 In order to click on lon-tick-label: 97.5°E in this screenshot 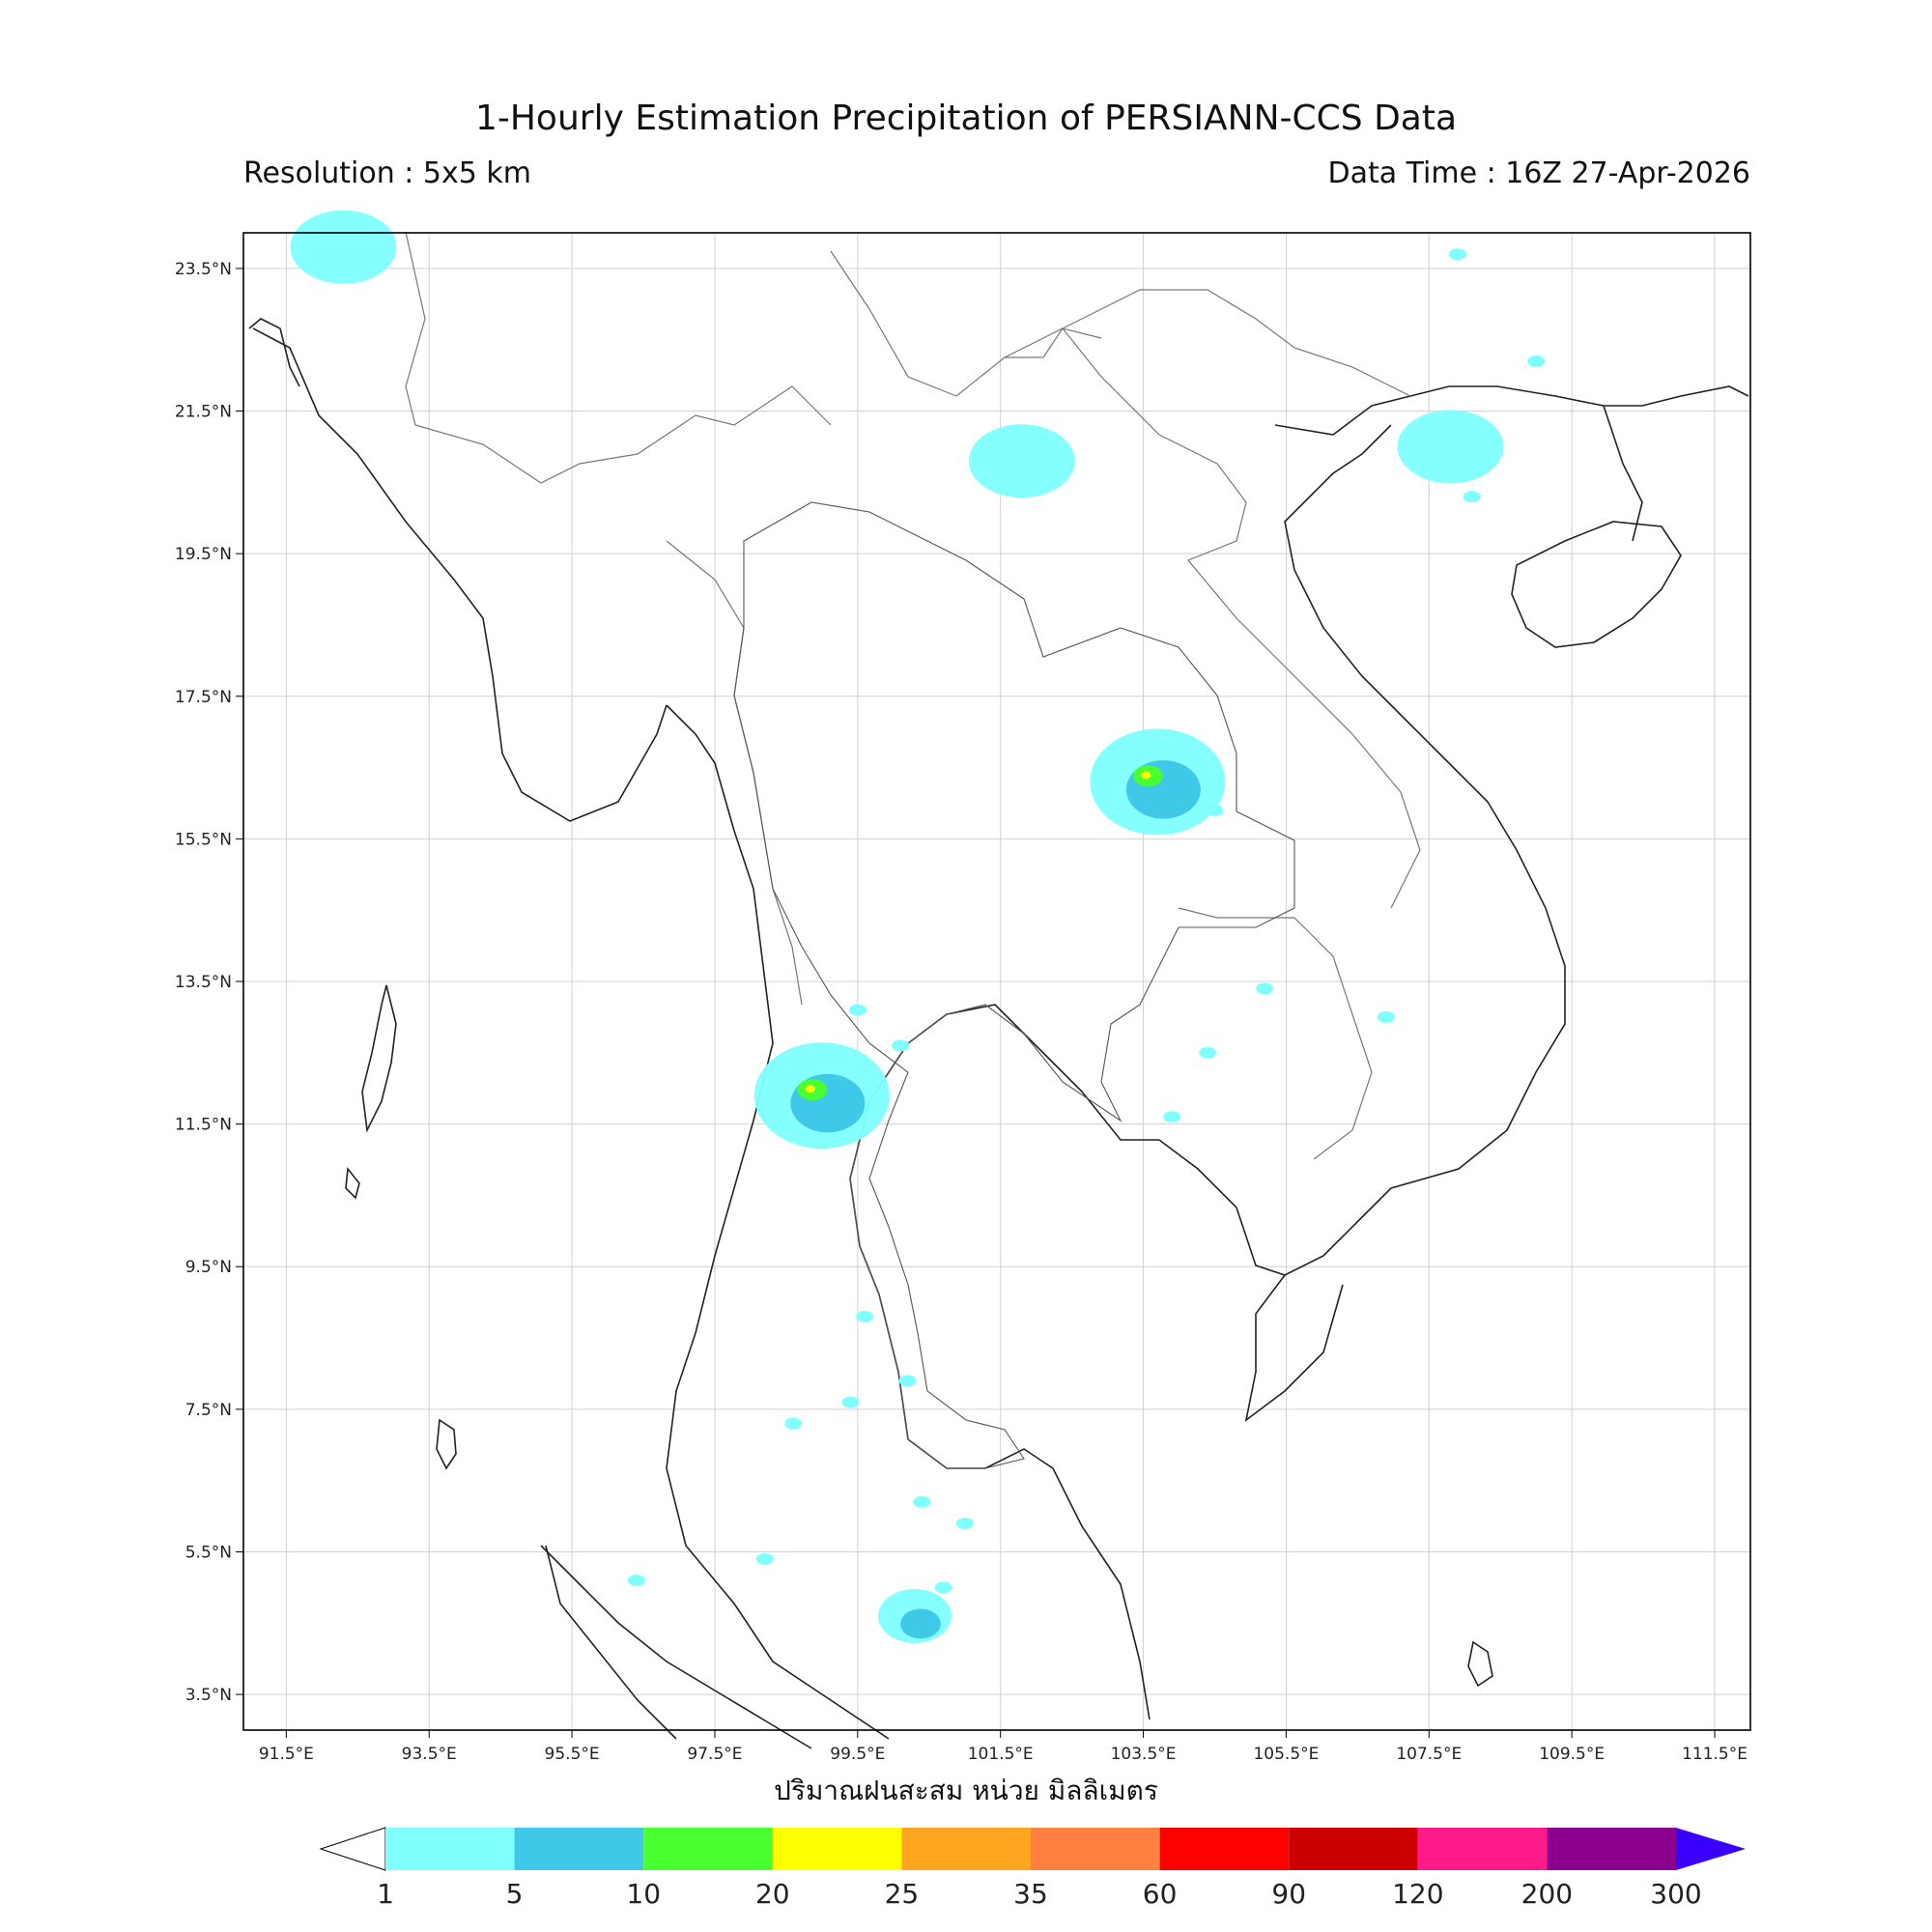, I will do `click(714, 1754)`.